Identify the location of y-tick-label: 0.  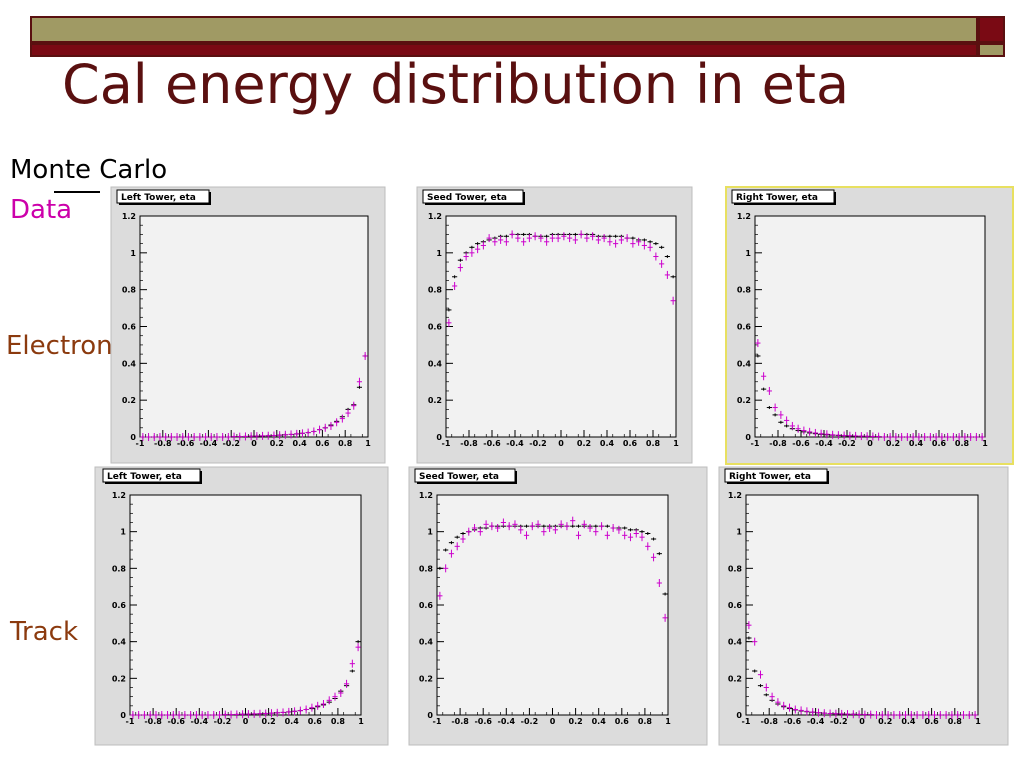
(439, 437).